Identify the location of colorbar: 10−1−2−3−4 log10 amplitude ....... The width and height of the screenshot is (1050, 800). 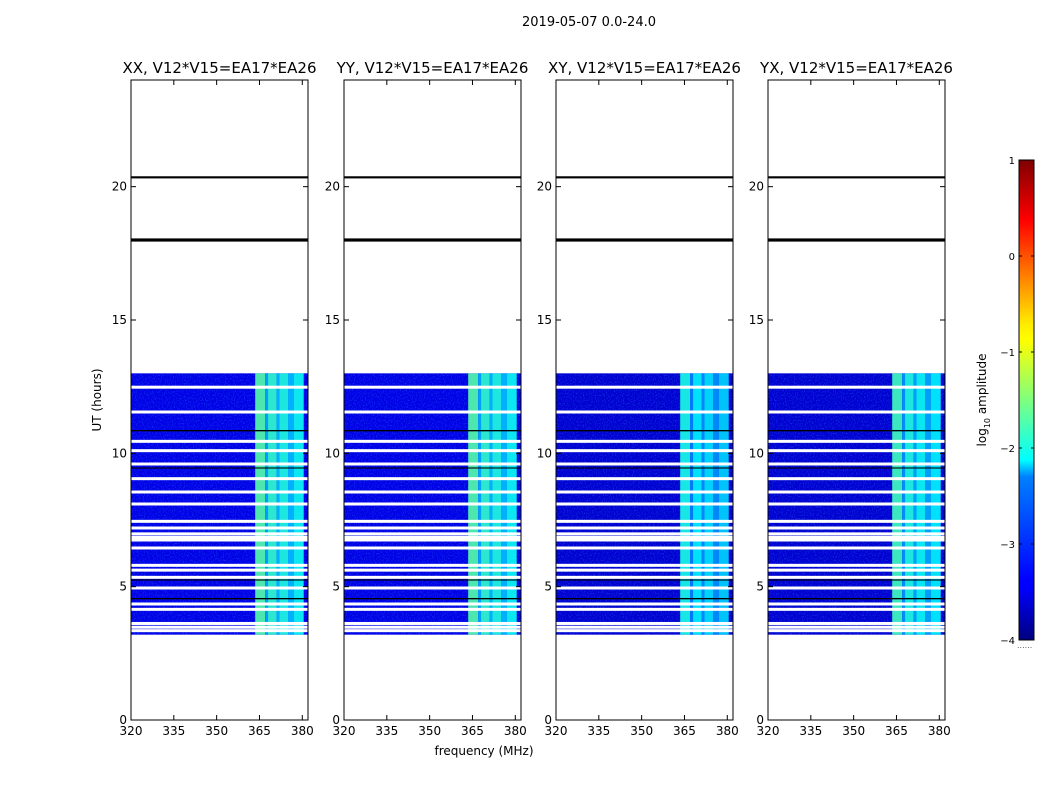
(1005, 403).